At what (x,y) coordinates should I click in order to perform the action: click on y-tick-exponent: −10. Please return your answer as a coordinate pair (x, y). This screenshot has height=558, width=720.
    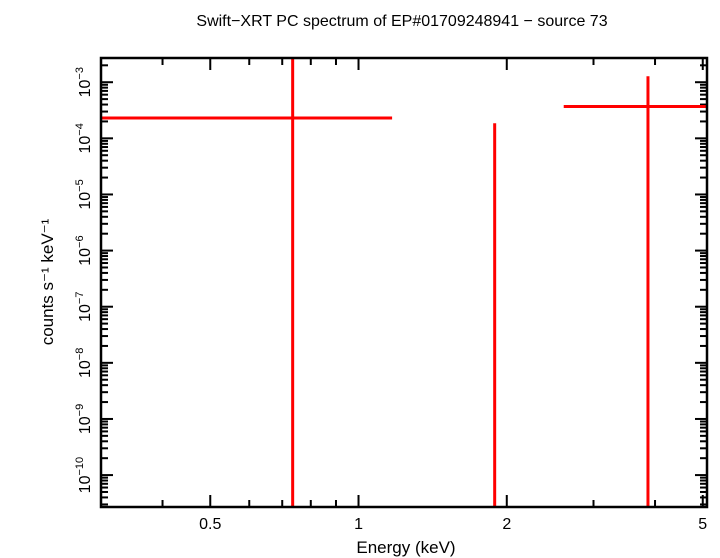
    Looking at the image, I should click on (80, 466).